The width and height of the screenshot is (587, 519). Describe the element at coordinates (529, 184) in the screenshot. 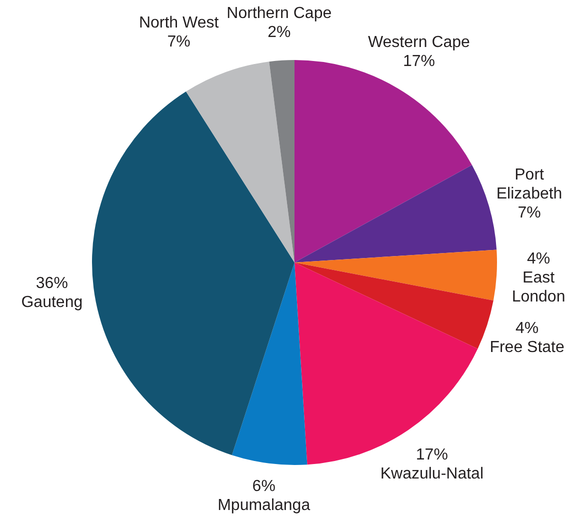

I see `slice-label: Port Elizabeth` at that location.